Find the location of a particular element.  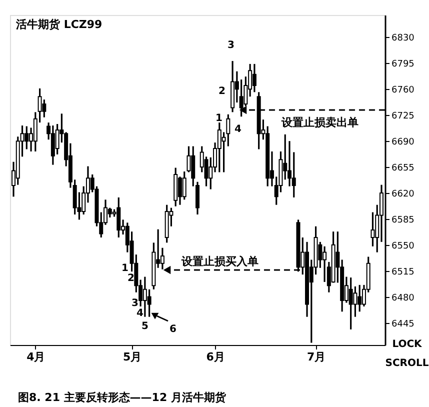

y-tick-label: 6725 is located at coordinates (403, 117).